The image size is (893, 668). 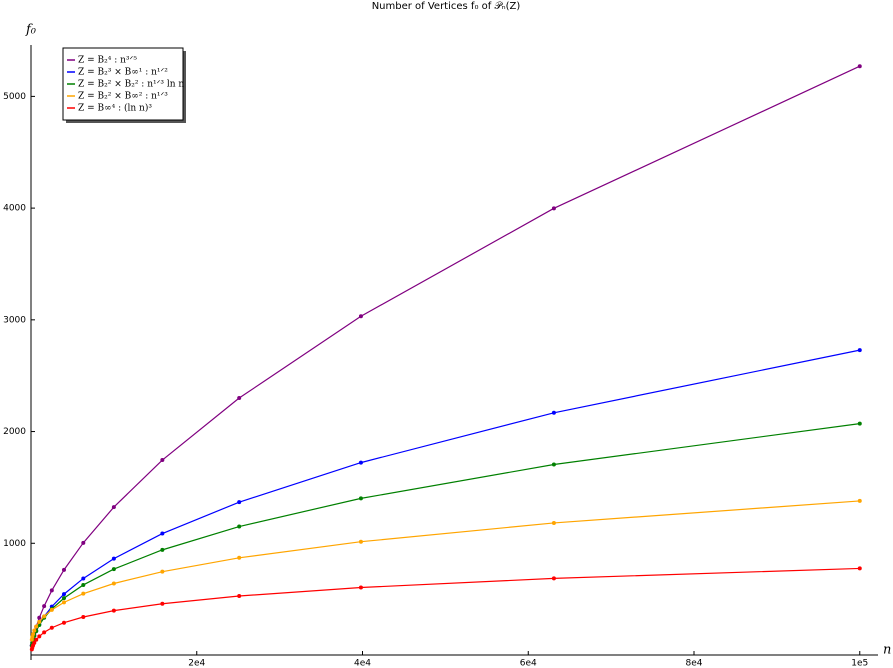 I want to click on x-tick-label: 4e4, so click(x=362, y=663).